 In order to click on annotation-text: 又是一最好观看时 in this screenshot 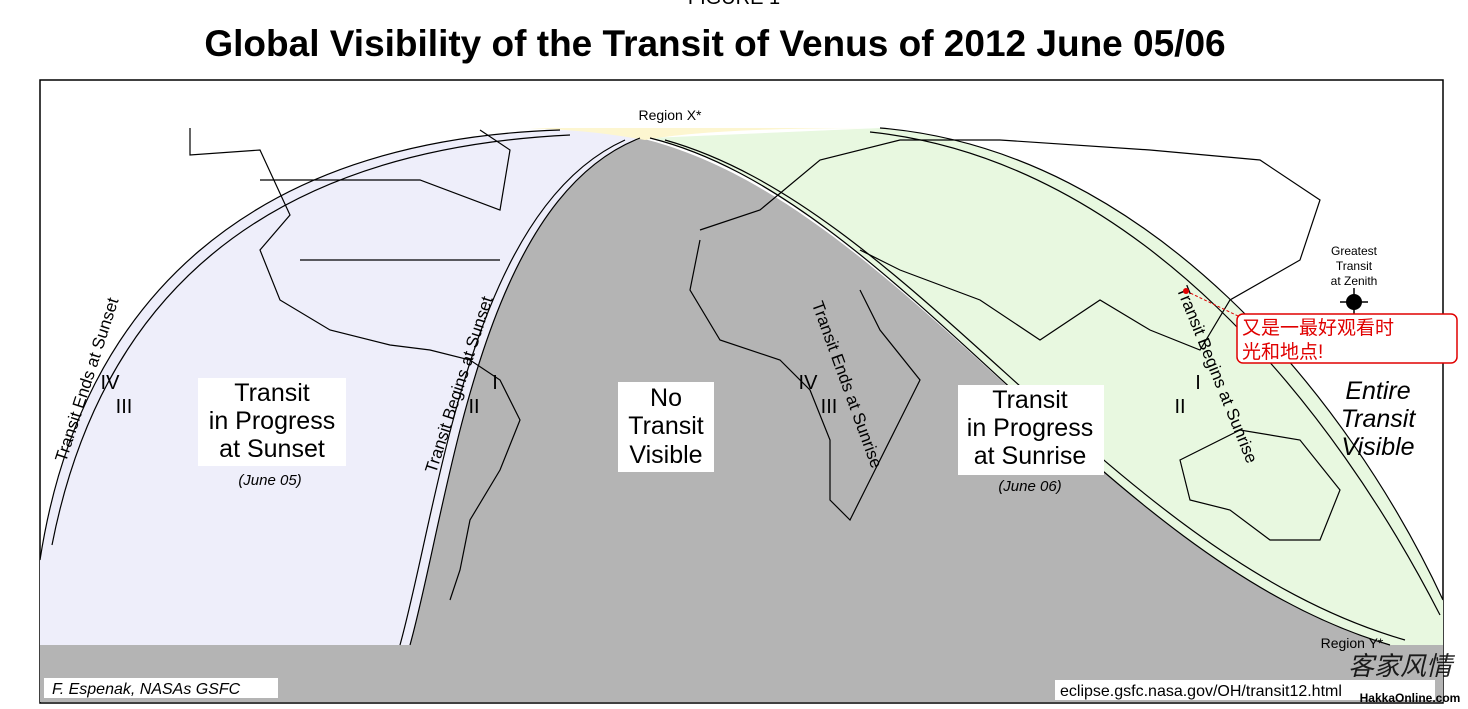, I will do `click(1318, 328)`.